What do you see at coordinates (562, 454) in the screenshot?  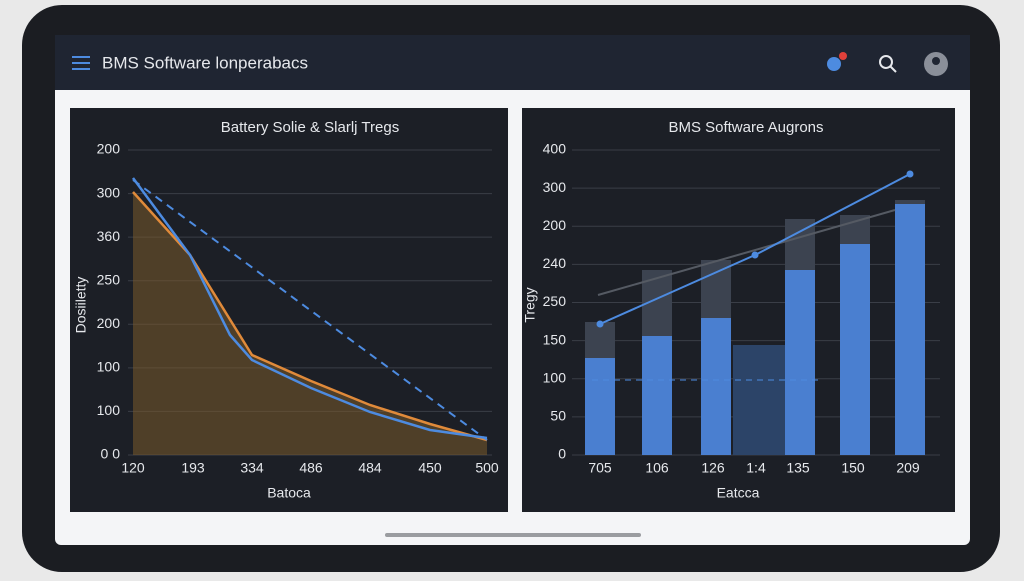 I see `y-tick-label: 0` at bounding box center [562, 454].